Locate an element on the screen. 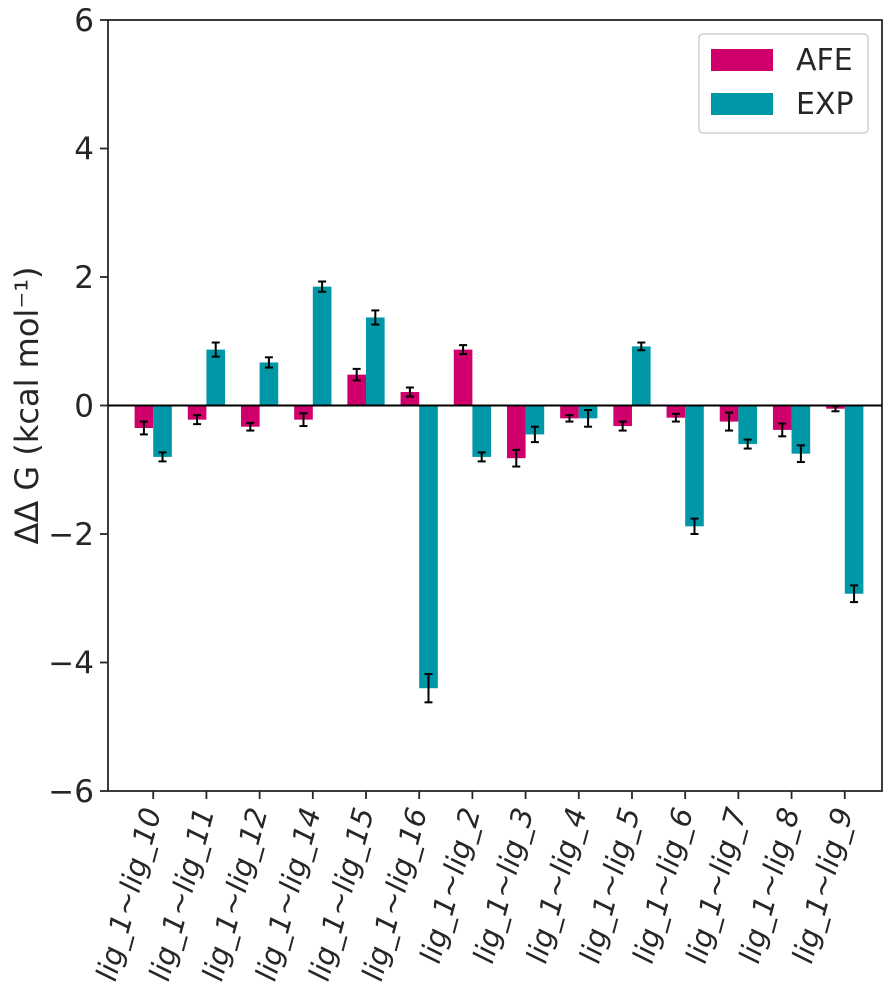 This screenshot has height=1004, width=892. y-tick-label: 4 is located at coordinates (84, 150).